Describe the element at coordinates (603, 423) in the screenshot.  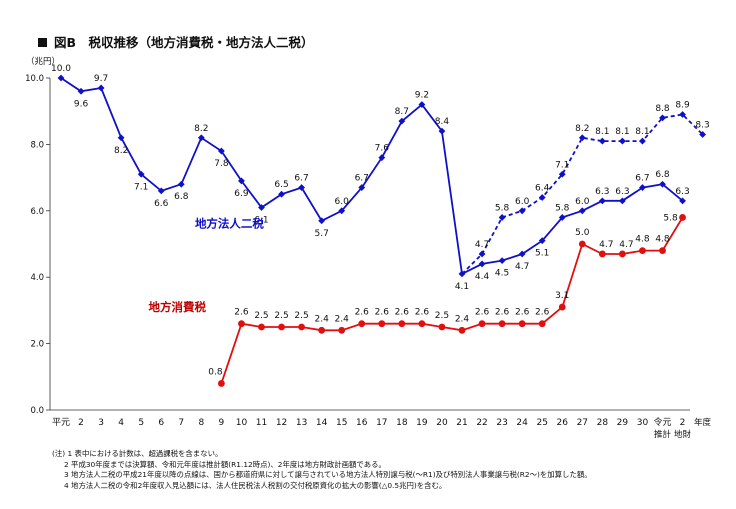
I see `x-tick-label: 28` at that location.